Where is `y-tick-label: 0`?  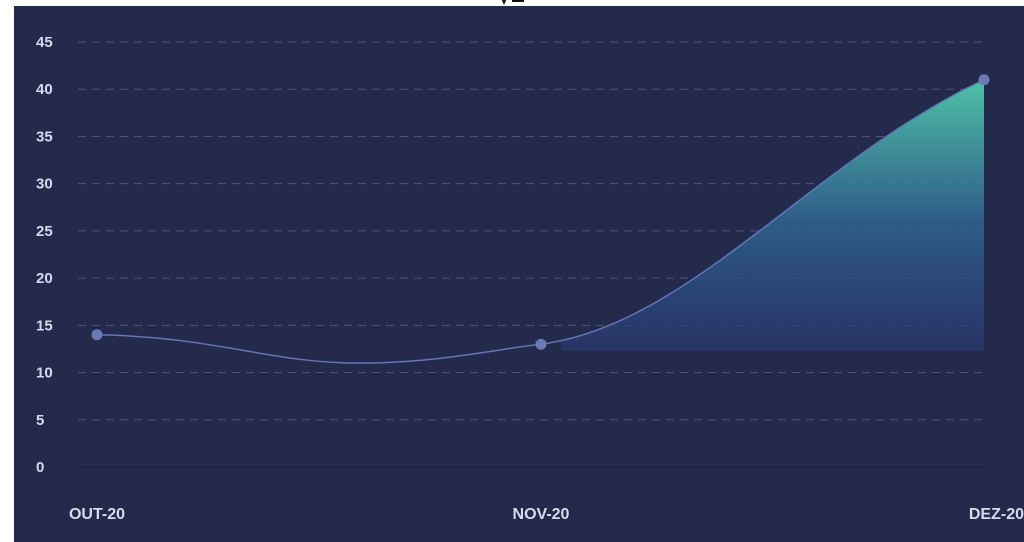
y-tick-label: 0 is located at coordinates (40, 467).